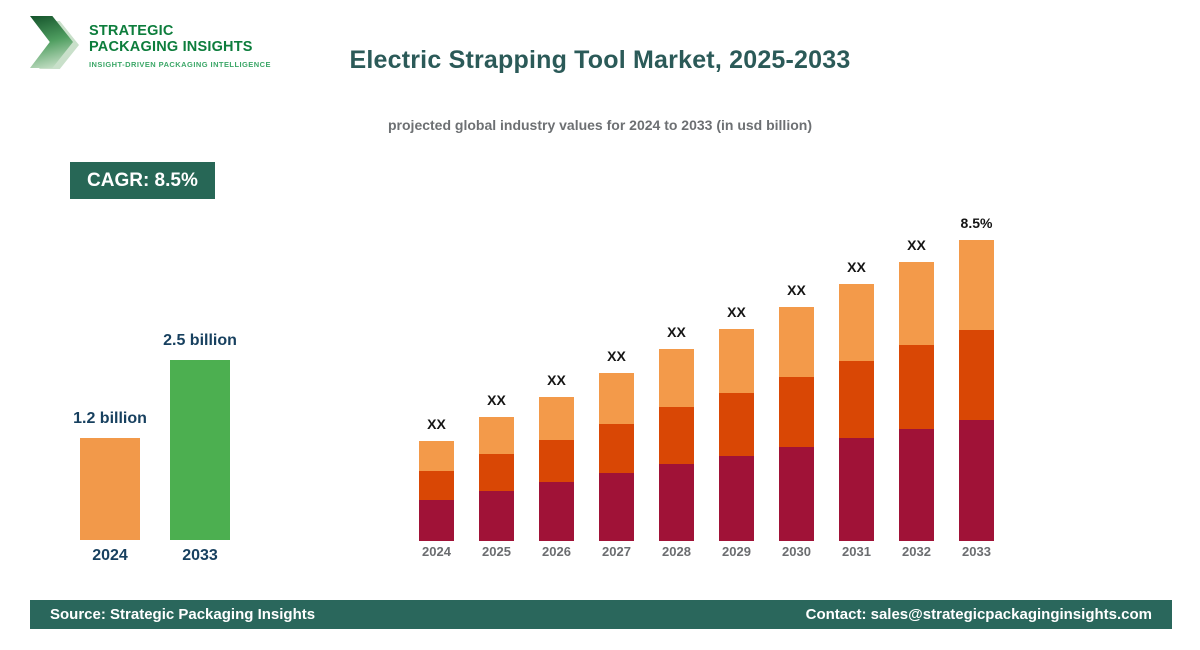  I want to click on bar-column-2032: XX 2032, so click(916, 398).